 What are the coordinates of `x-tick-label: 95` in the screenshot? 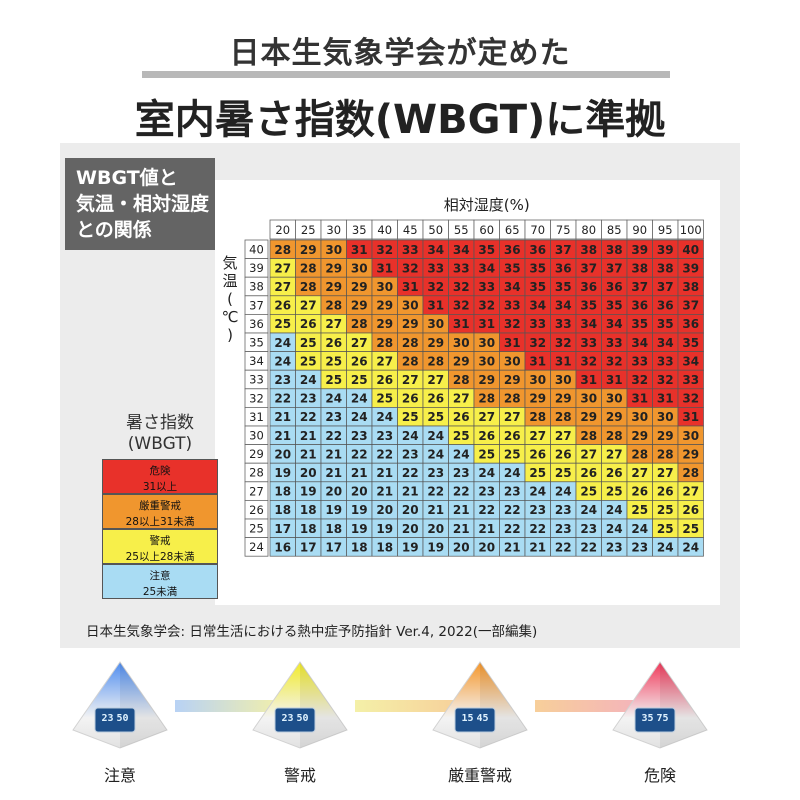 It's located at (665, 230).